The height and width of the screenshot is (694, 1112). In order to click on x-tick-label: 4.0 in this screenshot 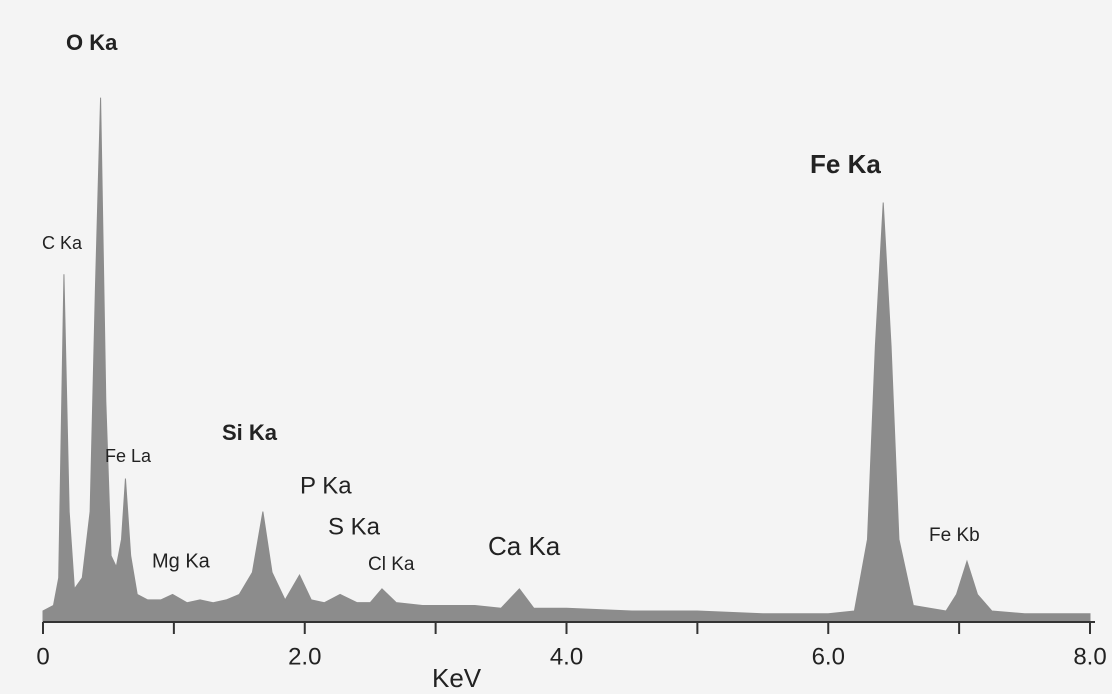, I will do `click(566, 656)`.